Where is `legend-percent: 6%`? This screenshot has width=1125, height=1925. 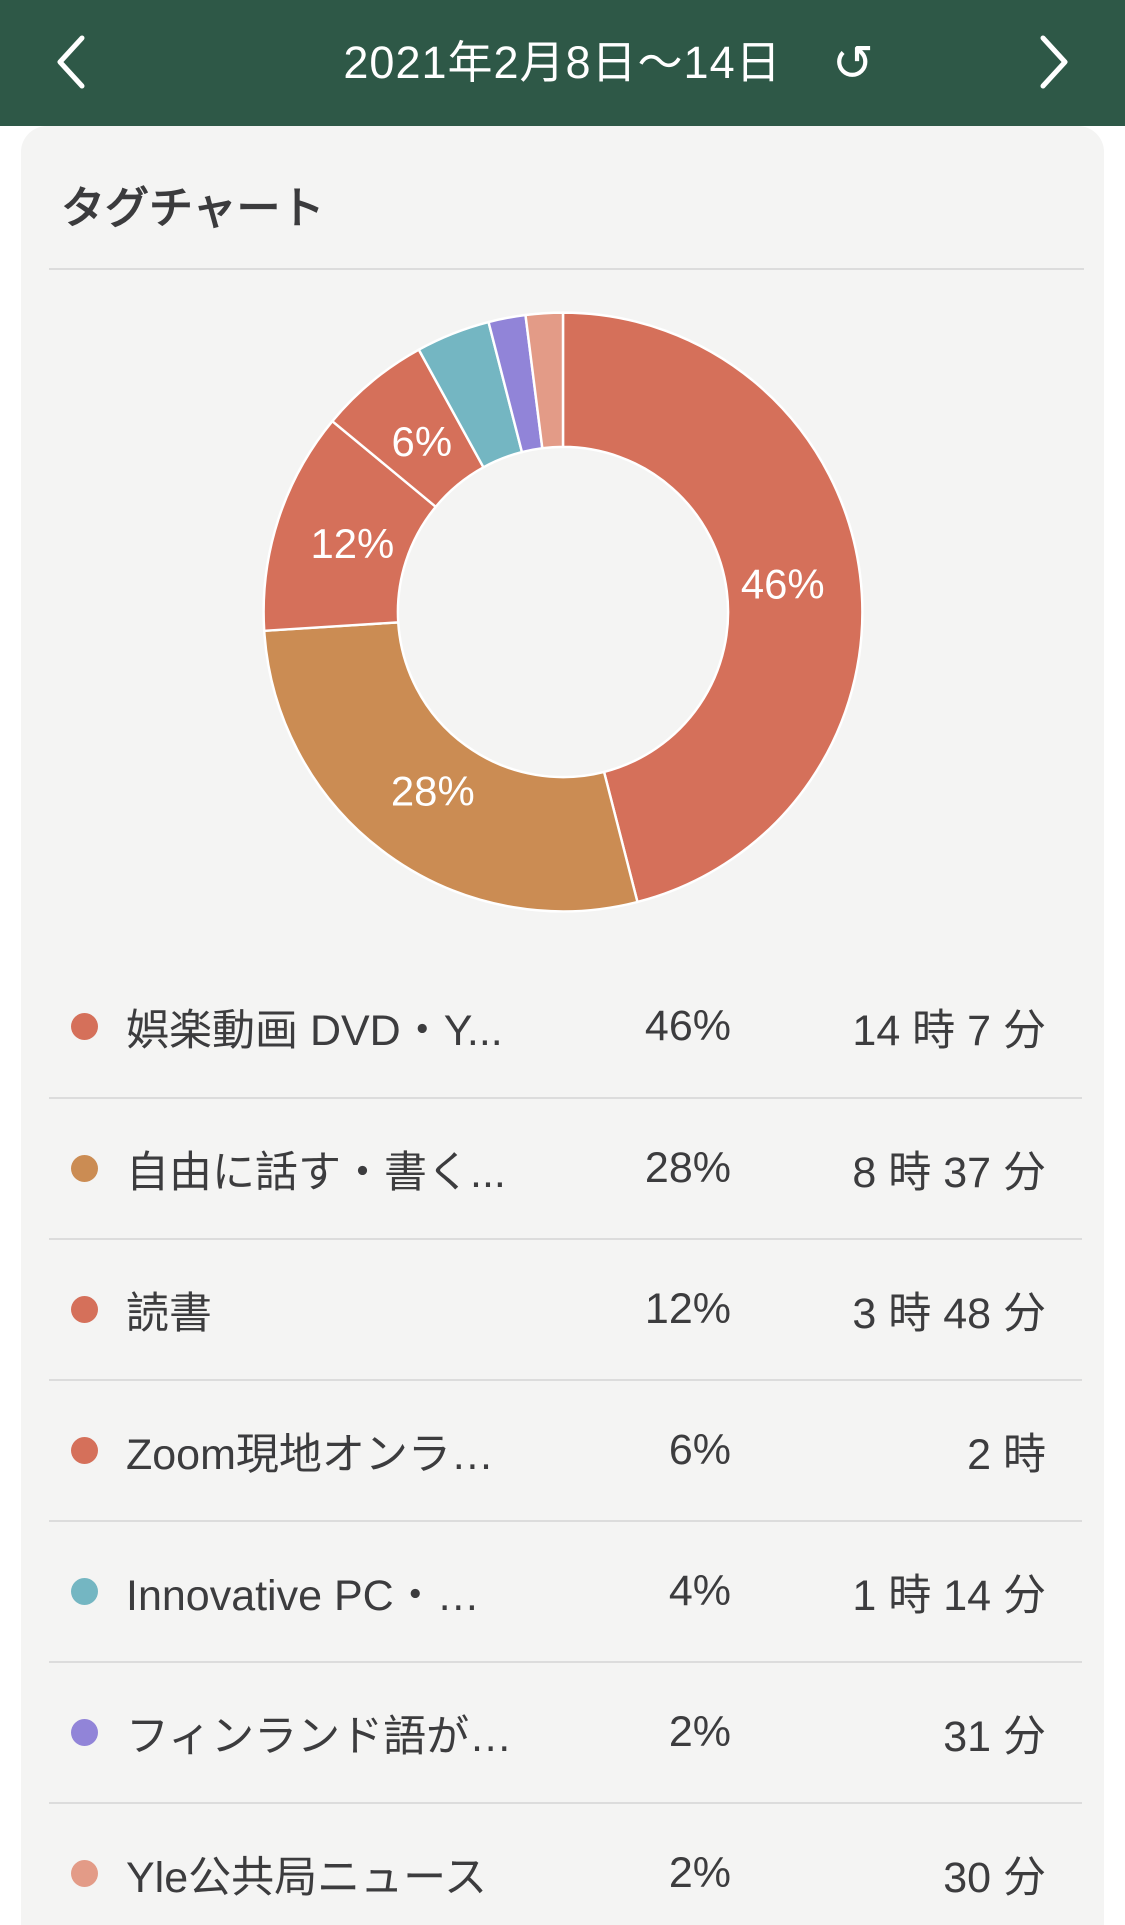
legend-percent: 6% is located at coordinates (699, 1450).